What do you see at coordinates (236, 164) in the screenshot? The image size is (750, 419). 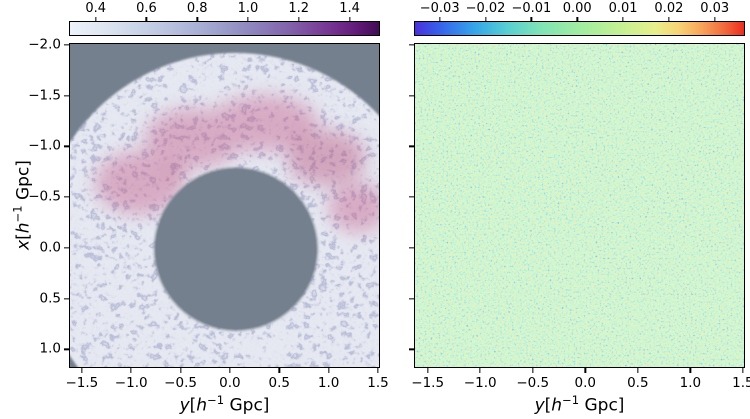 I see `red-filament-overlay` at bounding box center [236, 164].